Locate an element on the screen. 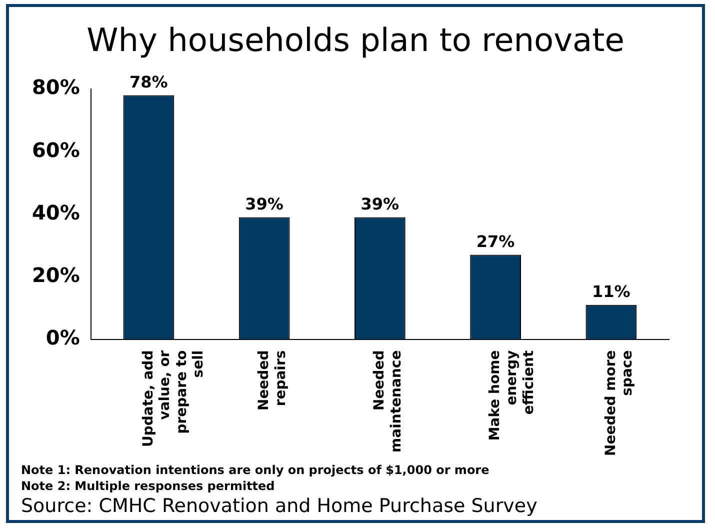 Image resolution: width=715 pixels, height=531 pixels. data-label: 78% is located at coordinates (149, 82).